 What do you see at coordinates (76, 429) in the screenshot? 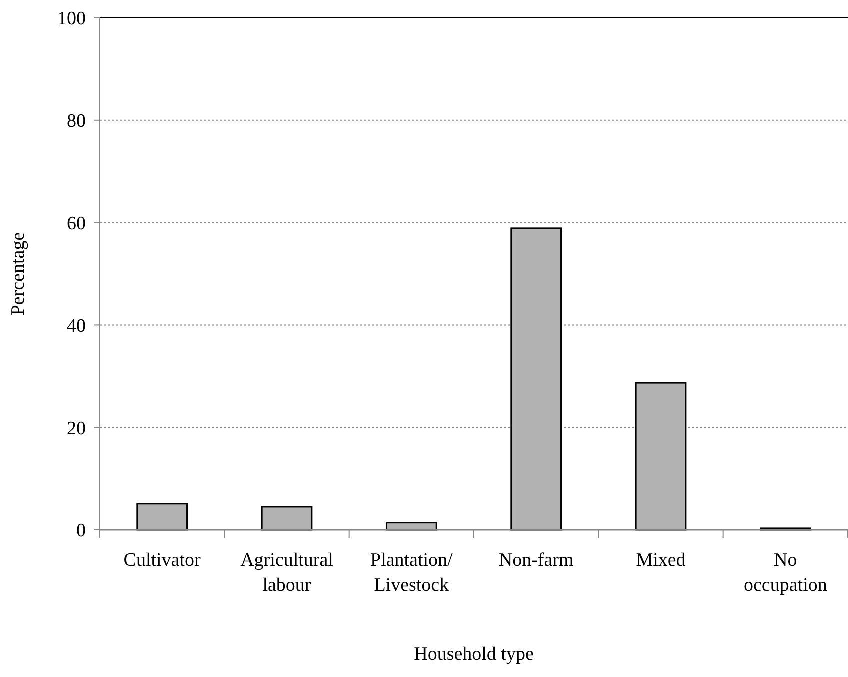
I see `y-tick-label: 20` at bounding box center [76, 429].